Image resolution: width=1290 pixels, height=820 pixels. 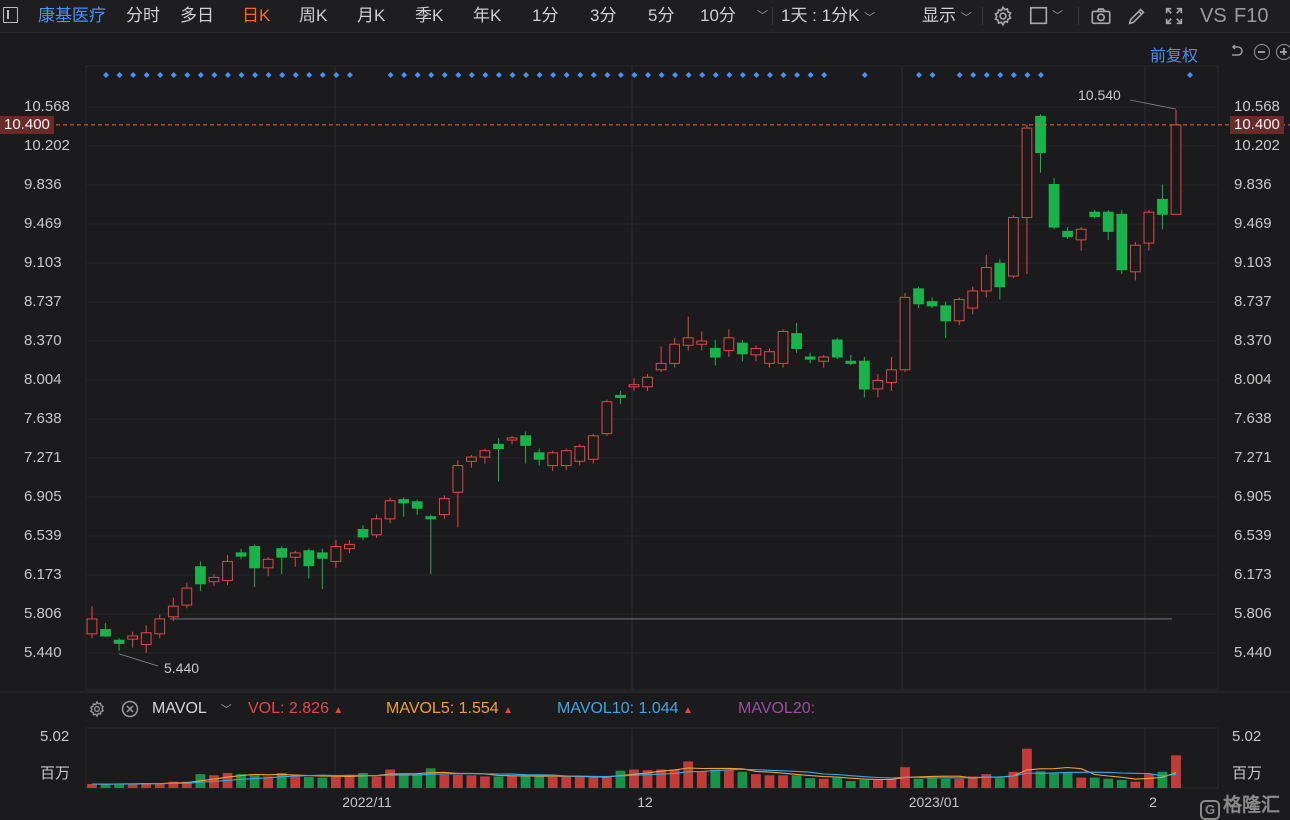 I want to click on adjust-mode-button: 前复权, so click(x=1174, y=56).